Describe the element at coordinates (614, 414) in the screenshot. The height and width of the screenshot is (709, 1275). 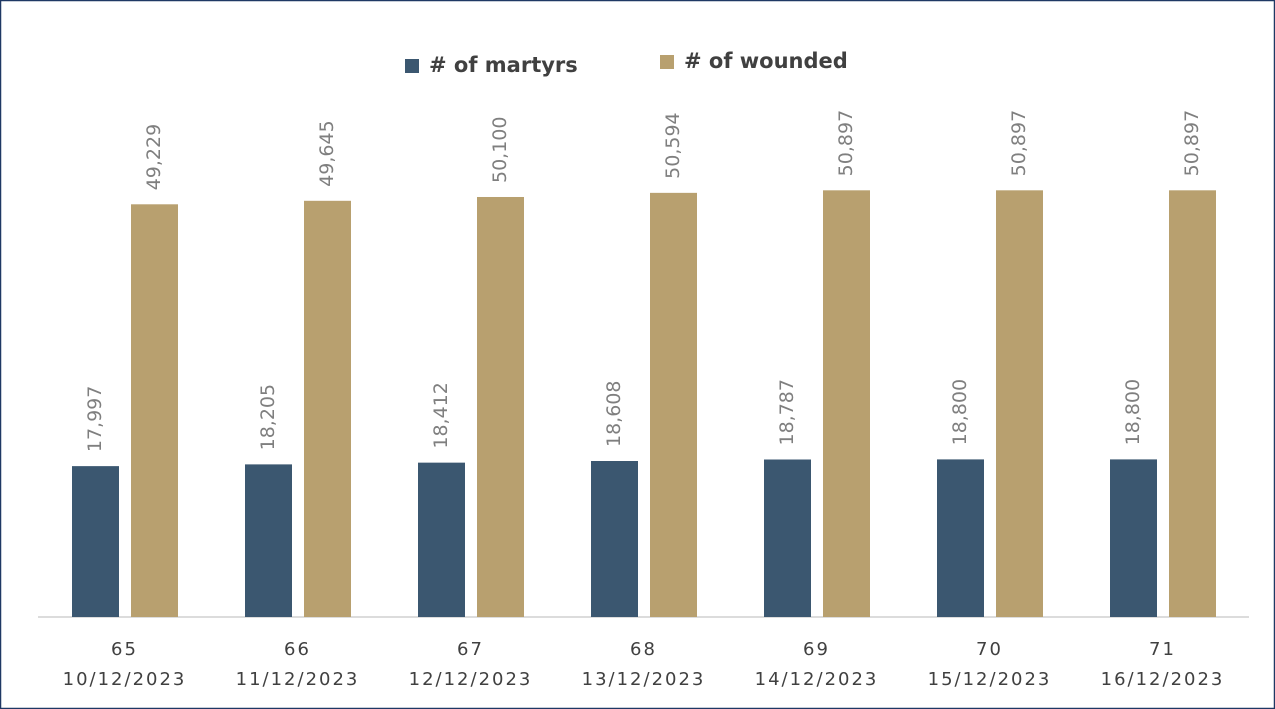
I see `data-label: 18,608` at that location.